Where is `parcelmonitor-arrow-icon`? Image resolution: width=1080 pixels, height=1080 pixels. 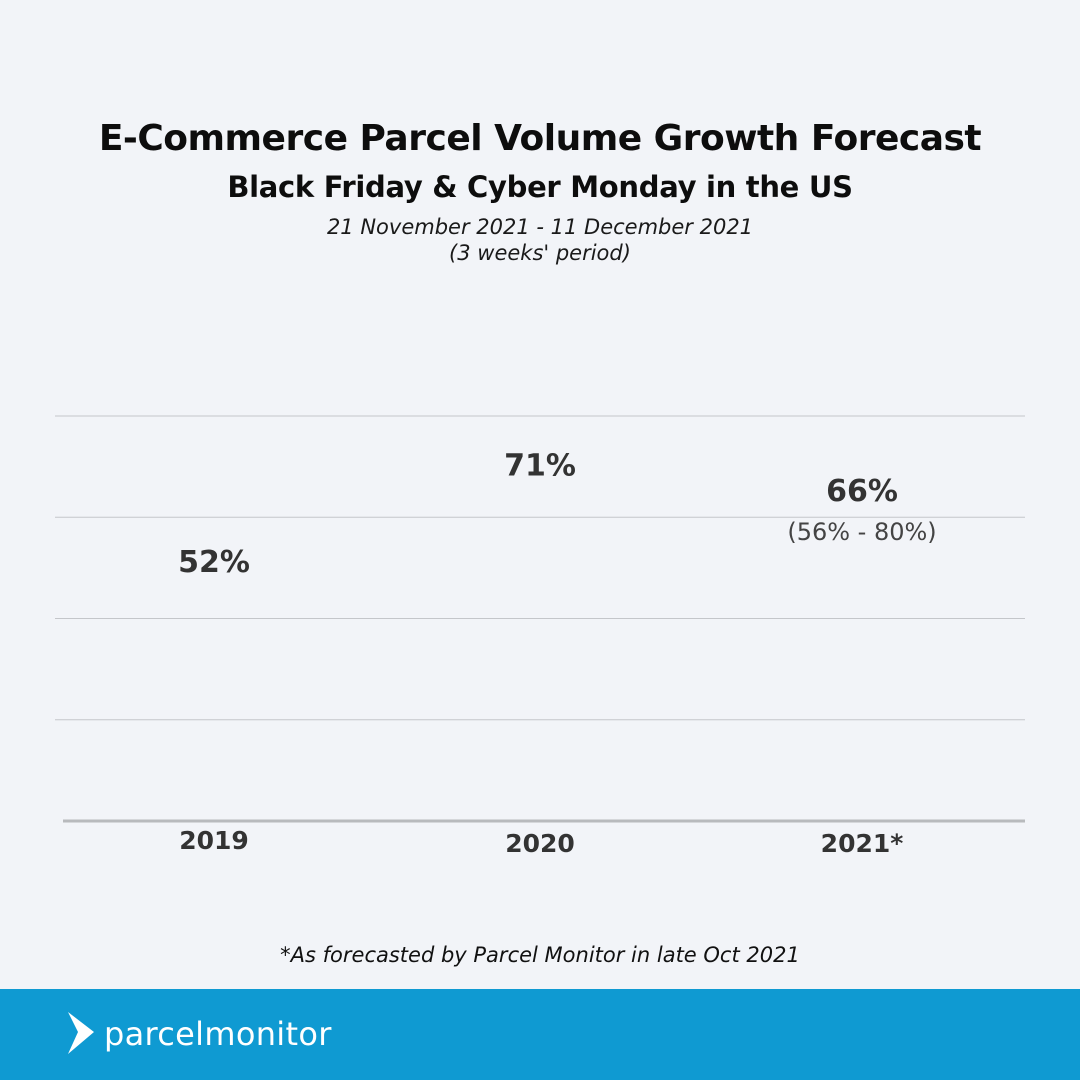 parcelmonitor-arrow-icon is located at coordinates (81, 1033).